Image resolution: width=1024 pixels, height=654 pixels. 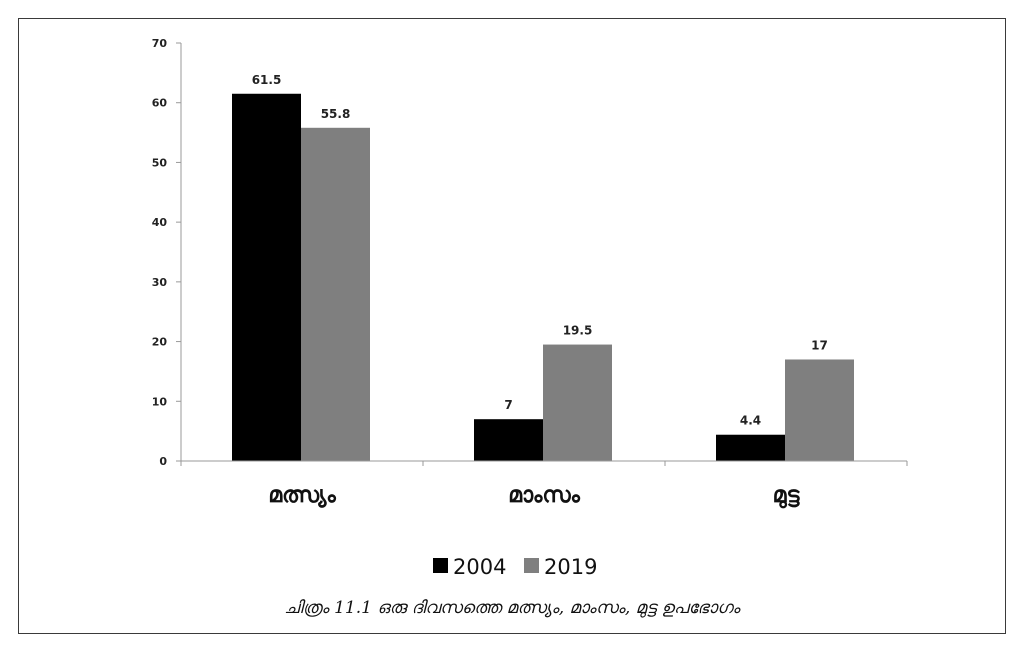 What do you see at coordinates (160, 282) in the screenshot?
I see `y-tick-label: 30` at bounding box center [160, 282].